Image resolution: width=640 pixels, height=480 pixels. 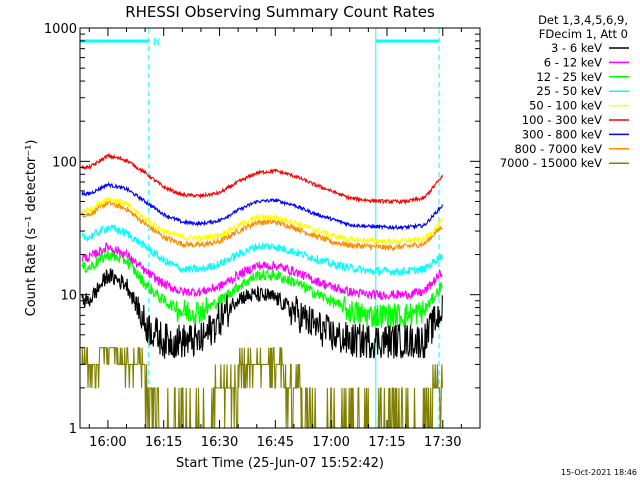 I want to click on legend-item: 800 - 7000 keV, so click(x=571, y=149).